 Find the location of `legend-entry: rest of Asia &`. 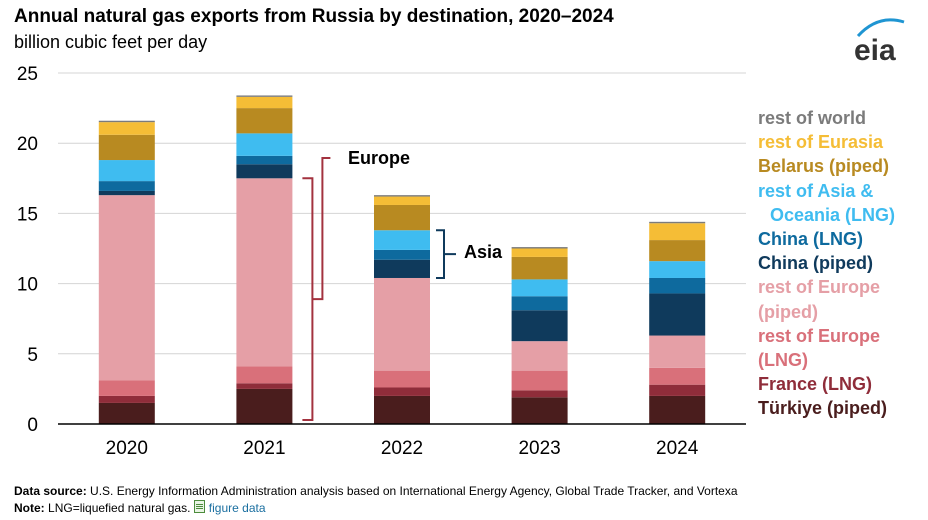

legend-entry: rest of Asia & is located at coordinates (816, 190).